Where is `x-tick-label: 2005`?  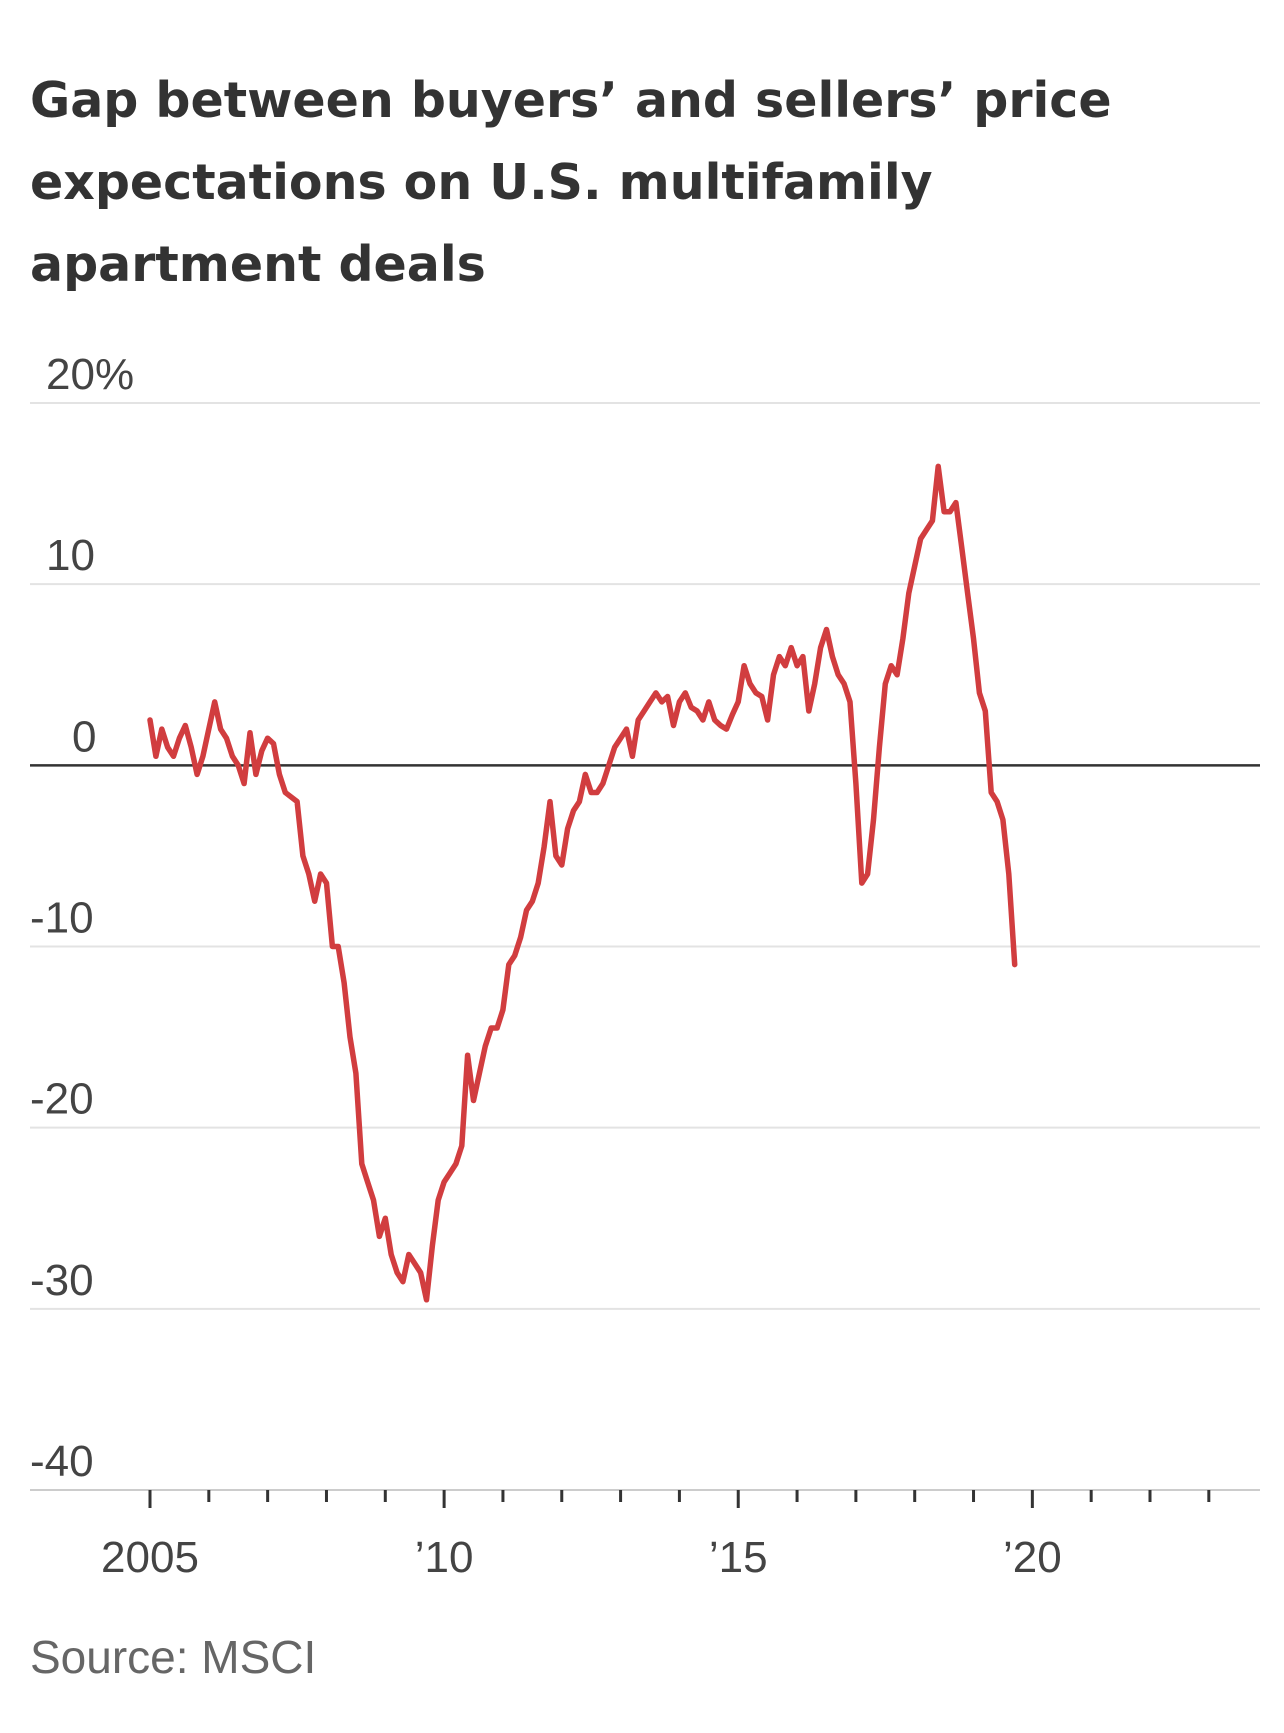 x-tick-label: 2005 is located at coordinates (150, 1557).